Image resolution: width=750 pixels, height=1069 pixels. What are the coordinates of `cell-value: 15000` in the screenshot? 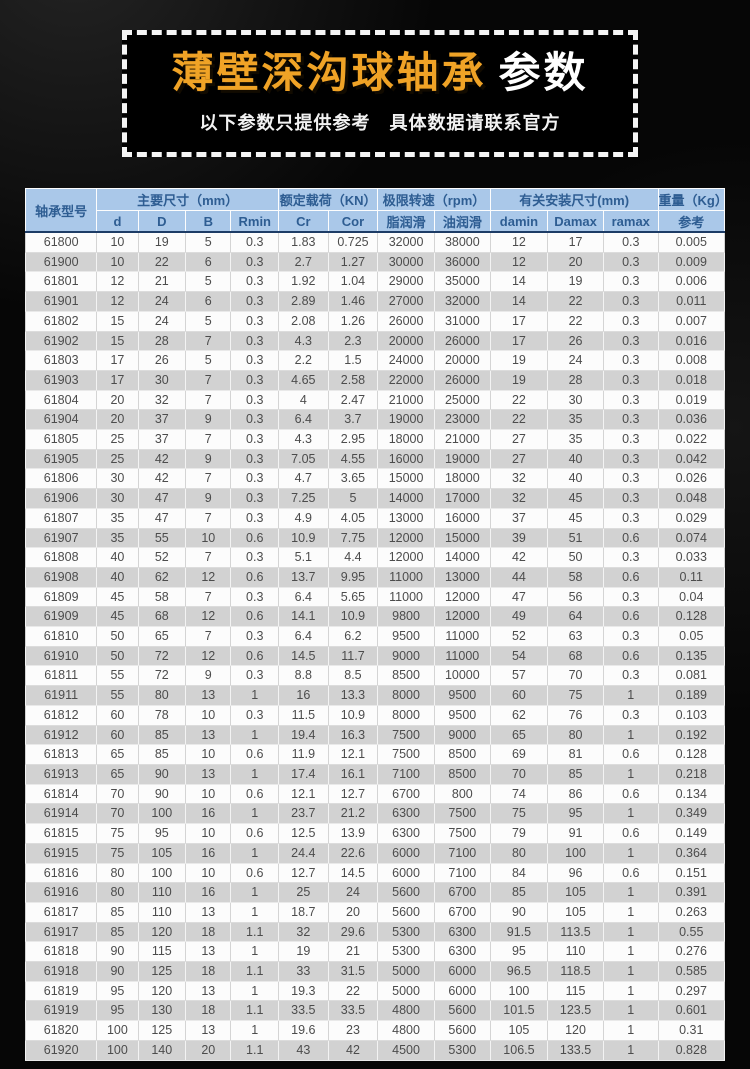 It's located at (462, 538).